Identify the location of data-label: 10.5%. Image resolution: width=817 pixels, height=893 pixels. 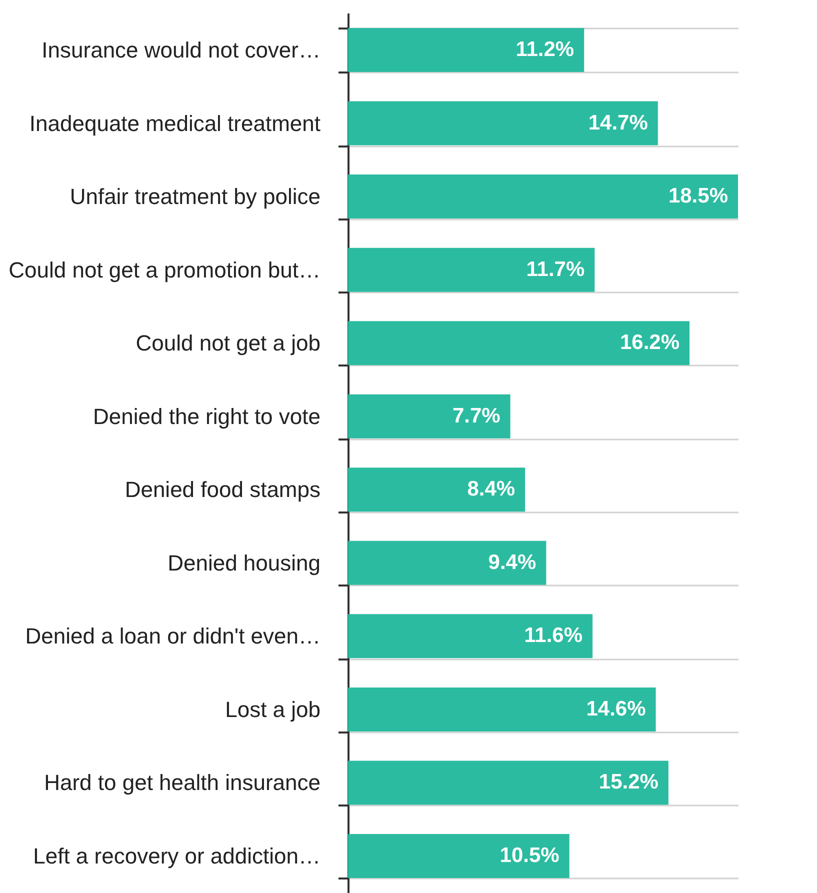
(530, 855).